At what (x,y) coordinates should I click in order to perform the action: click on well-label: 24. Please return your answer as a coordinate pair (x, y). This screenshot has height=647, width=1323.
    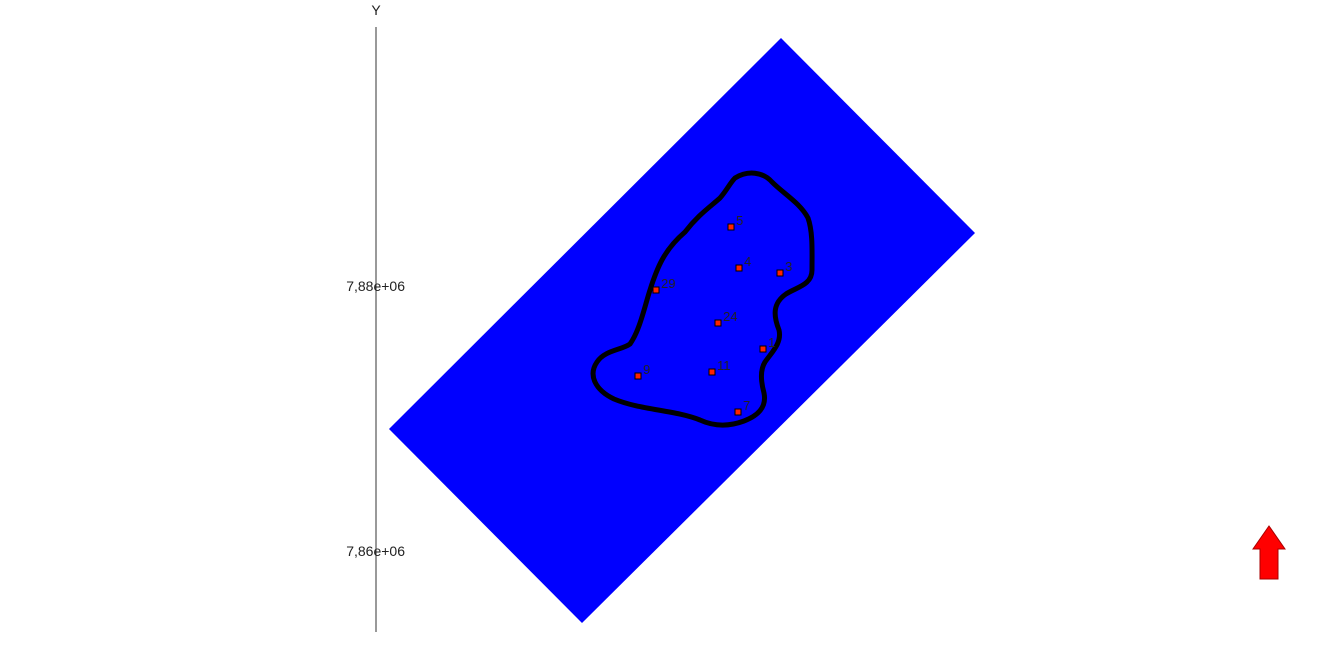
    Looking at the image, I should click on (730, 316).